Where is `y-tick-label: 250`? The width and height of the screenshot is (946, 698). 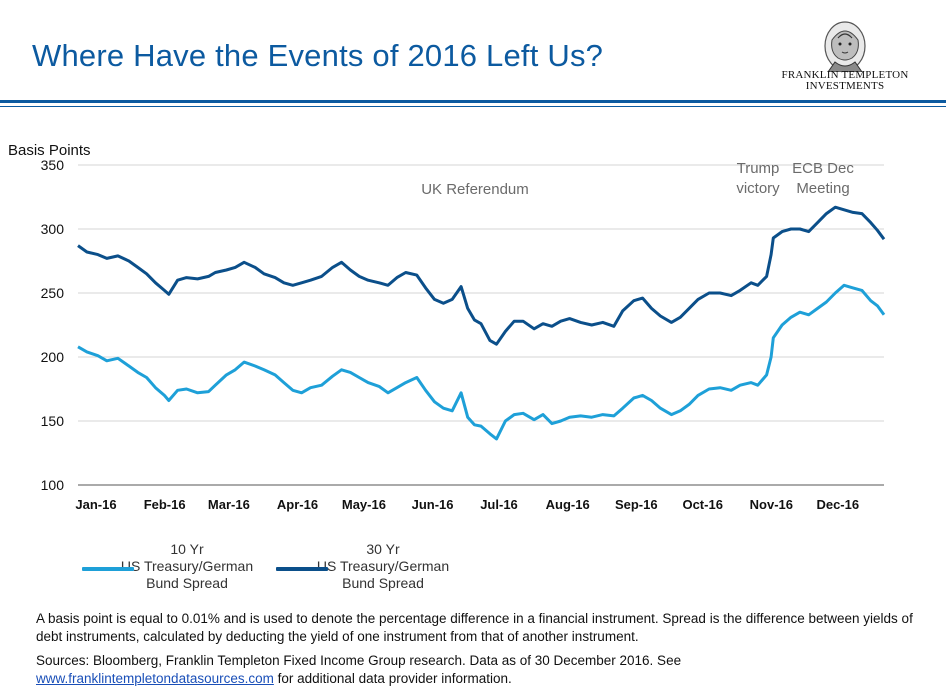
y-tick-label: 250 is located at coordinates (53, 293).